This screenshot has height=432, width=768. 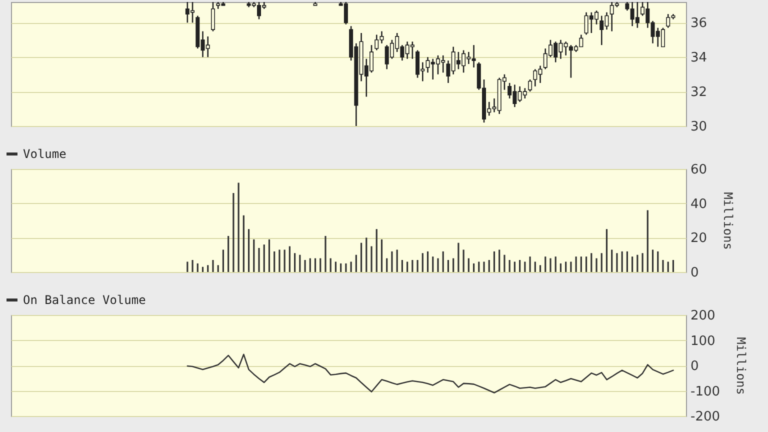 I want to click on y-tick-label: 40, so click(x=699, y=204).